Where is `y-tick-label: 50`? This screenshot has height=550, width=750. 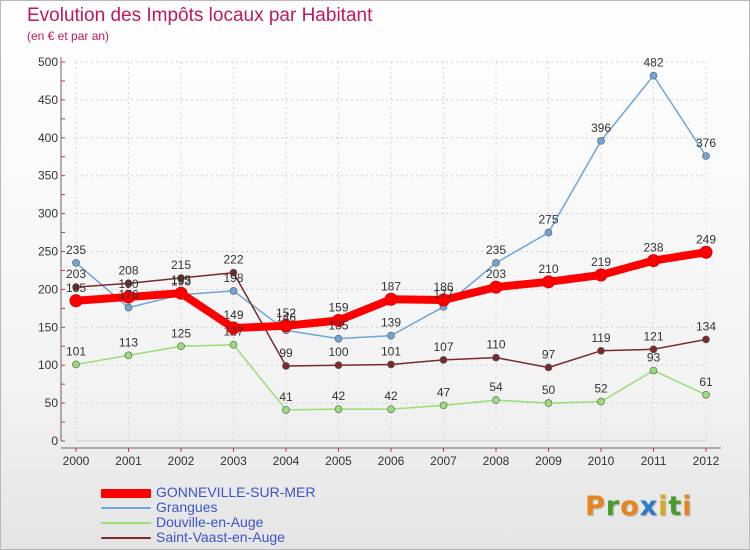
y-tick-label: 50 is located at coordinates (52, 403).